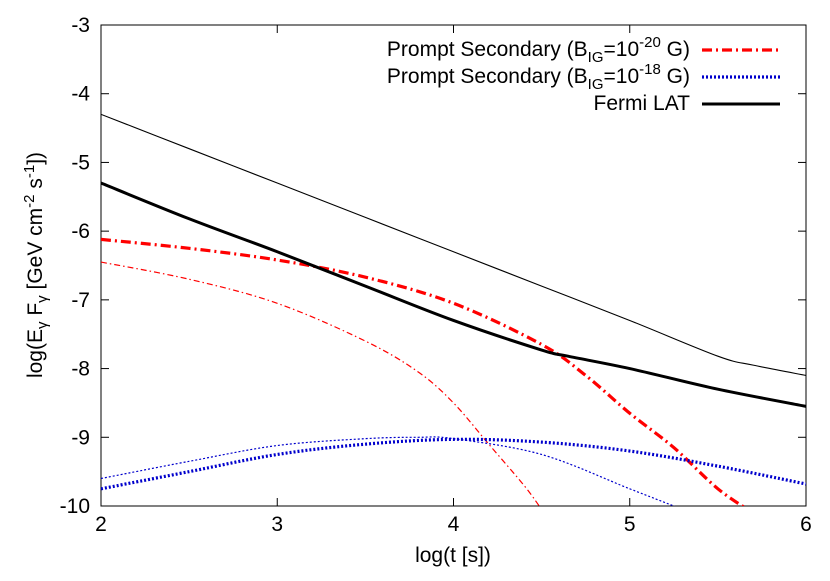  What do you see at coordinates (454, 524) in the screenshot?
I see `x-tick-label: 4` at bounding box center [454, 524].